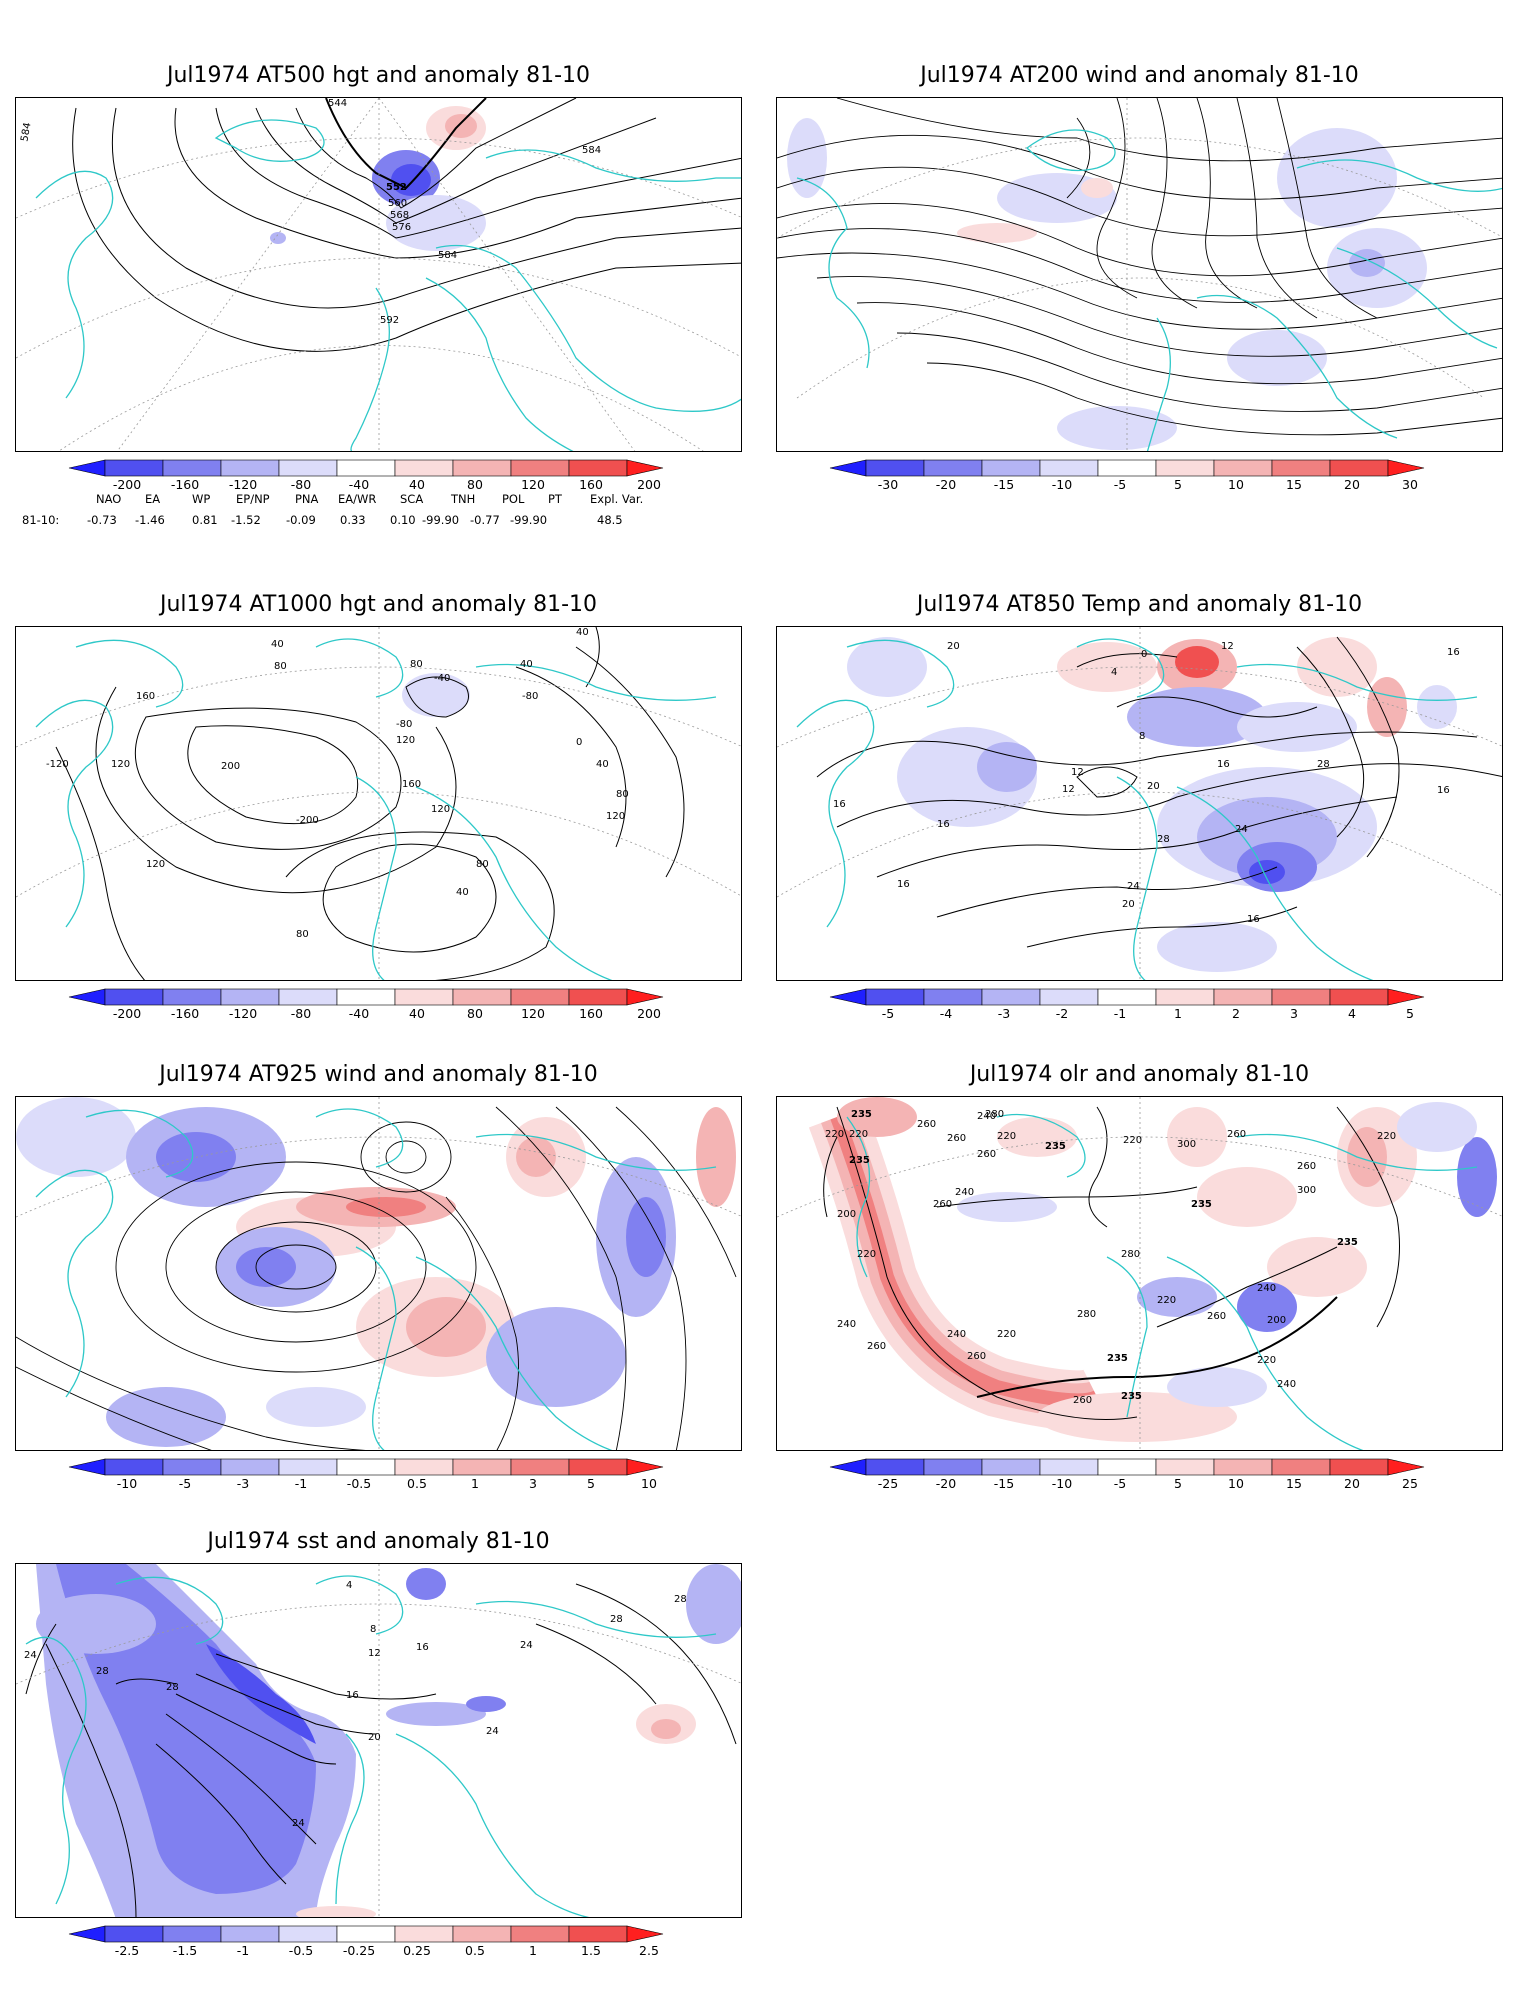 The image size is (1520, 2000). I want to click on graticule, so click(1139, 274).